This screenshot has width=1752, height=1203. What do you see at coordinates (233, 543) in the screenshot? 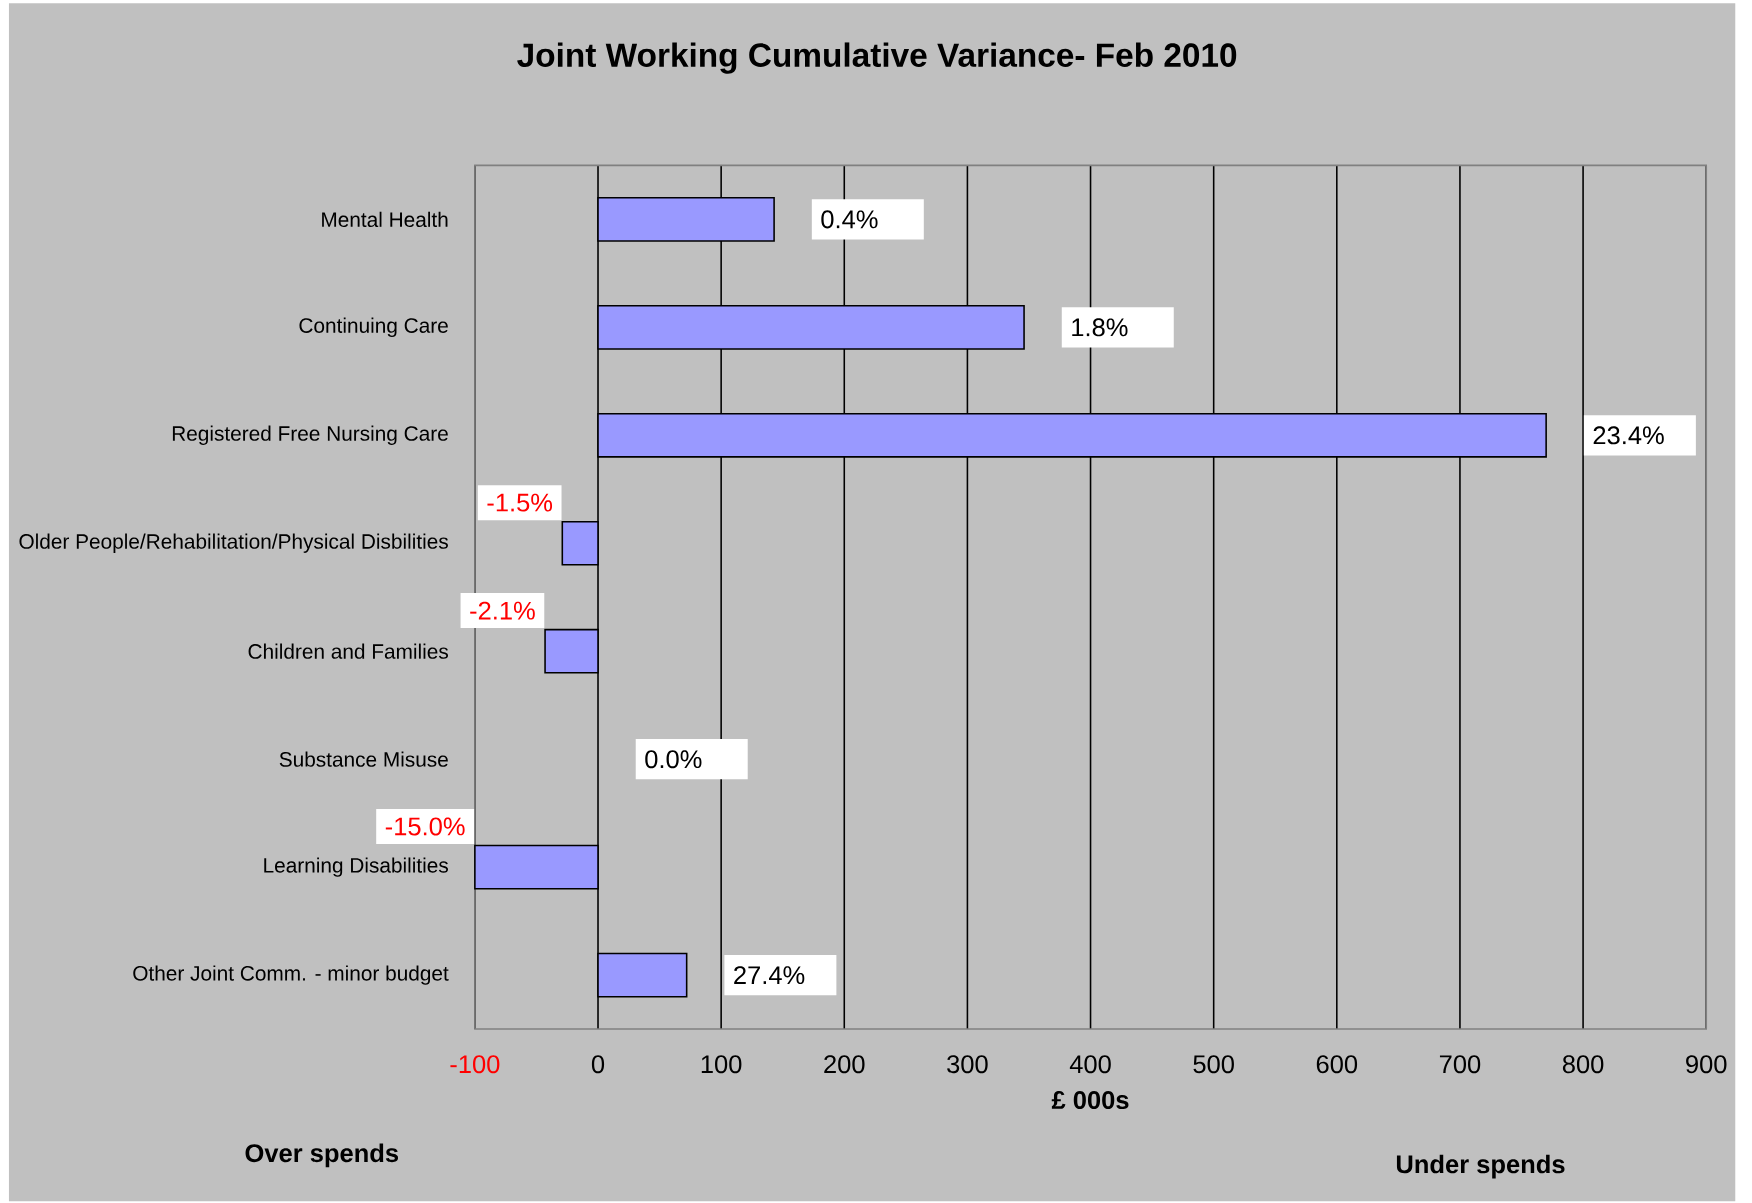
I see `y-tick-label: Older People/Rehabilitation/Physical Disbilities` at bounding box center [233, 543].